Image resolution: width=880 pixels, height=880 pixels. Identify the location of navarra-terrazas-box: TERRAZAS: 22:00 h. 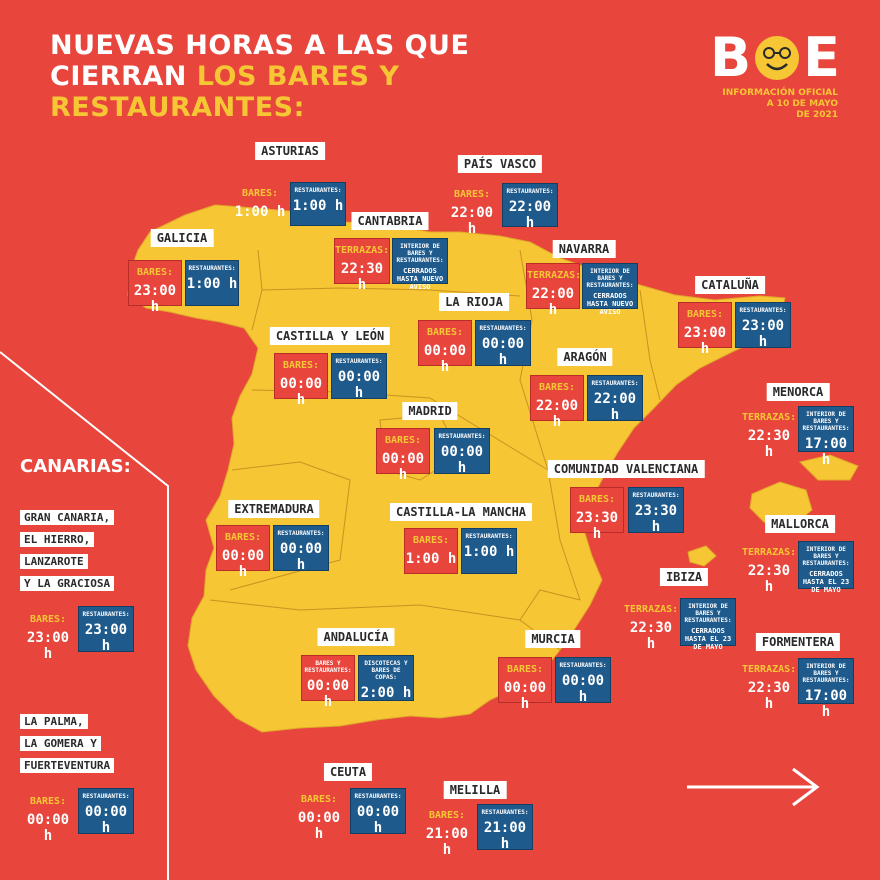
(553, 290).